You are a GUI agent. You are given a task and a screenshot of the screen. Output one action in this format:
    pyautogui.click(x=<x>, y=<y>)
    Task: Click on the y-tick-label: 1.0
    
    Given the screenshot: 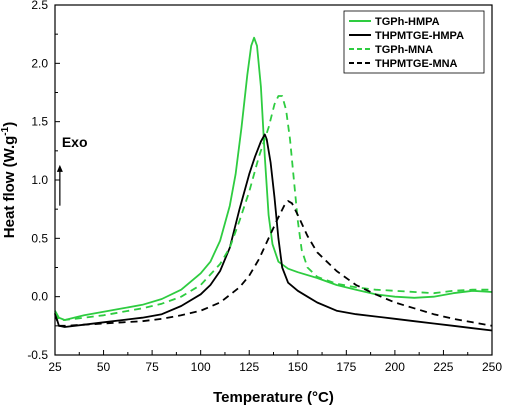 What is the action you would take?
    pyautogui.click(x=39, y=180)
    